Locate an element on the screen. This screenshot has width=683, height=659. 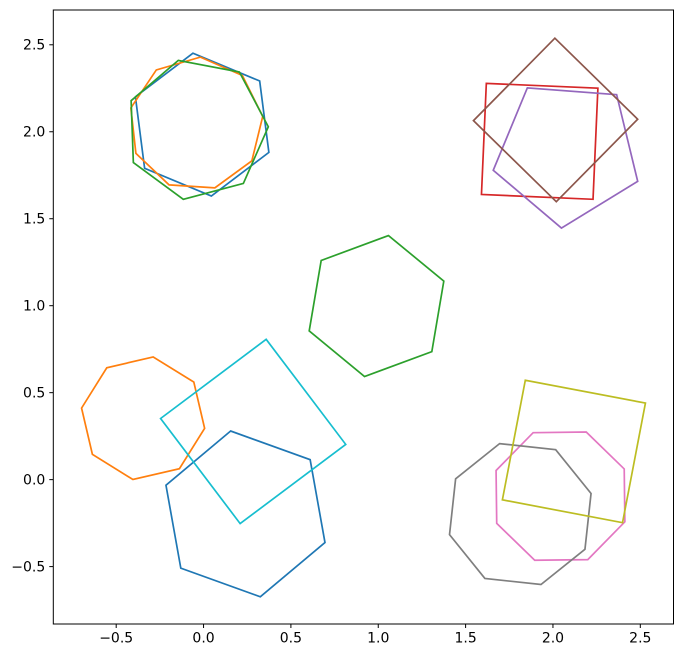
yellow-square-bottomright is located at coordinates (574, 451).